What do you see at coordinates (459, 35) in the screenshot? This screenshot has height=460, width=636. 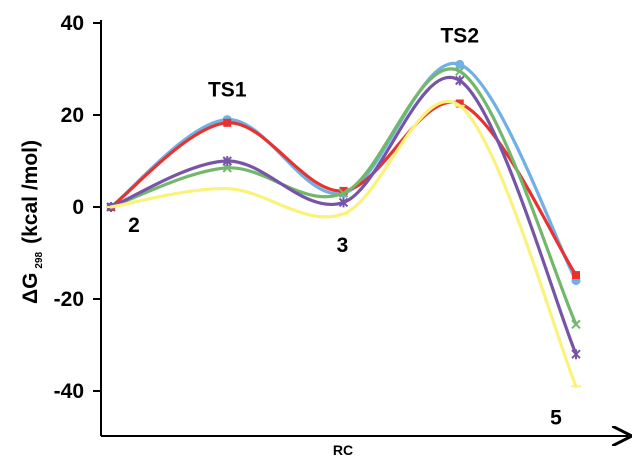 I see `annotation-label: TS2` at bounding box center [459, 35].